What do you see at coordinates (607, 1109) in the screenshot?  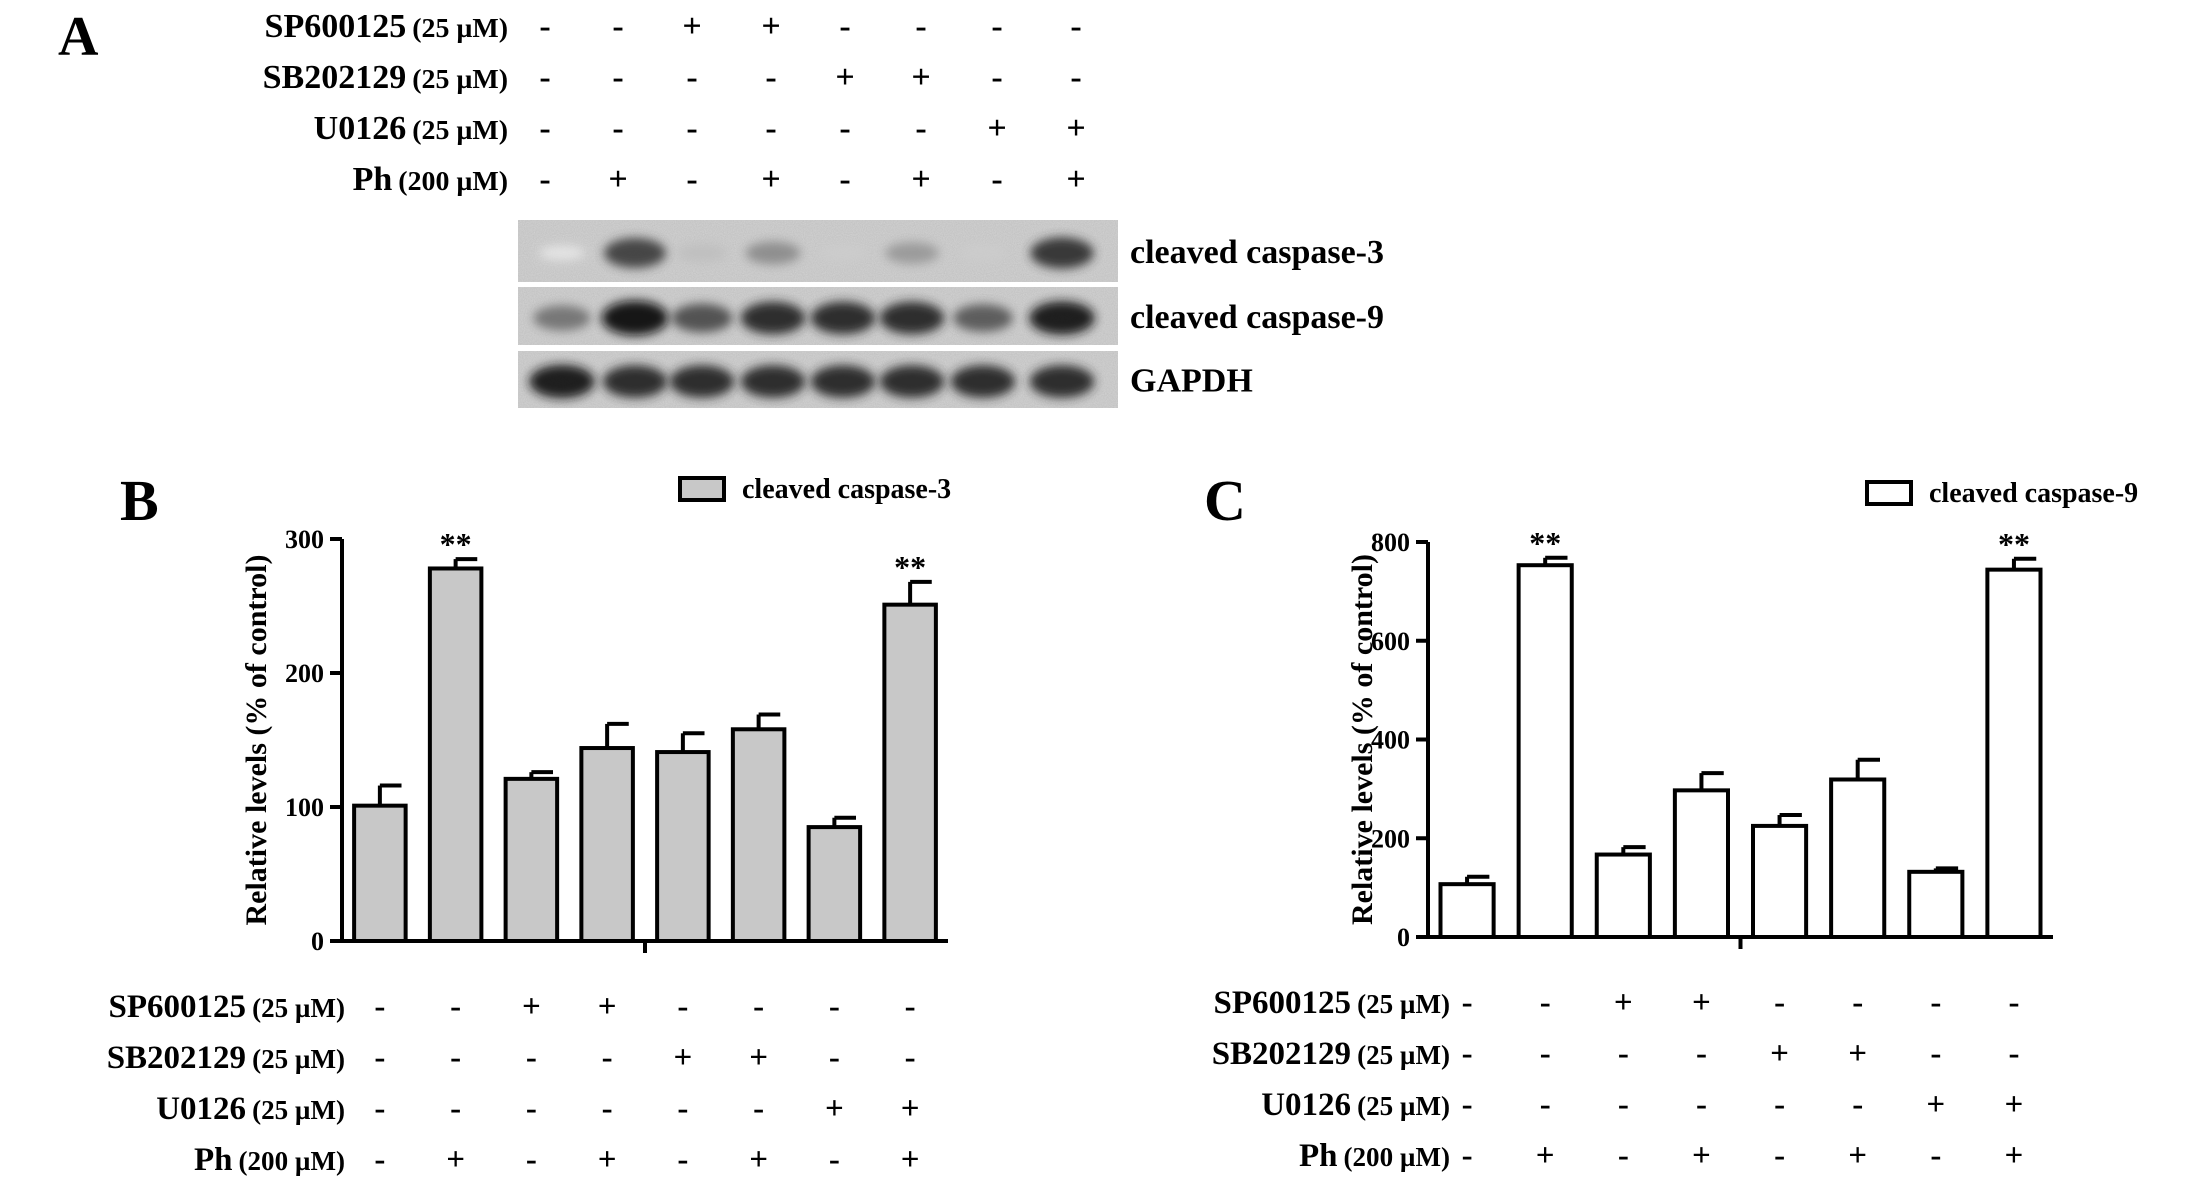 I see `panel-b-sign-2-3: -` at bounding box center [607, 1109].